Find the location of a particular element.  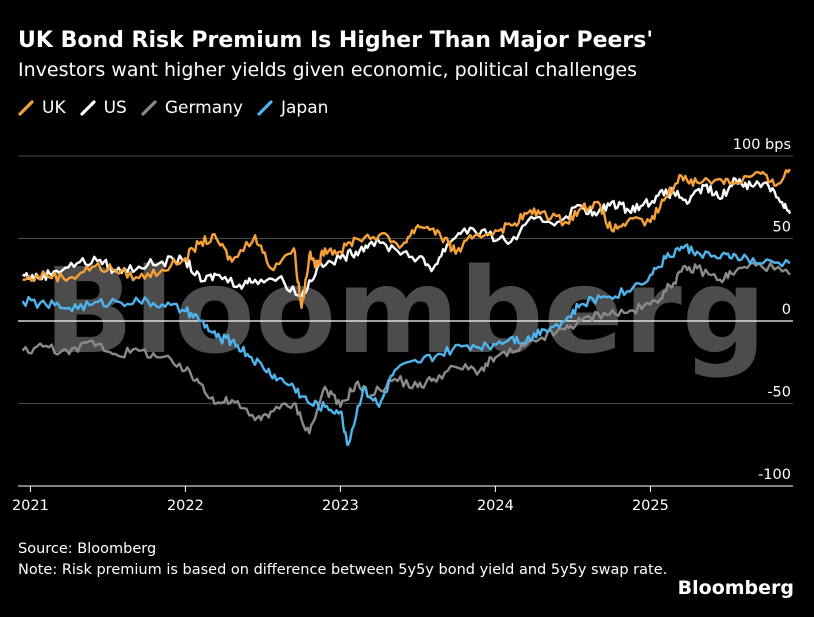

bloomberg-logo: Bloomberg is located at coordinates (735, 588).